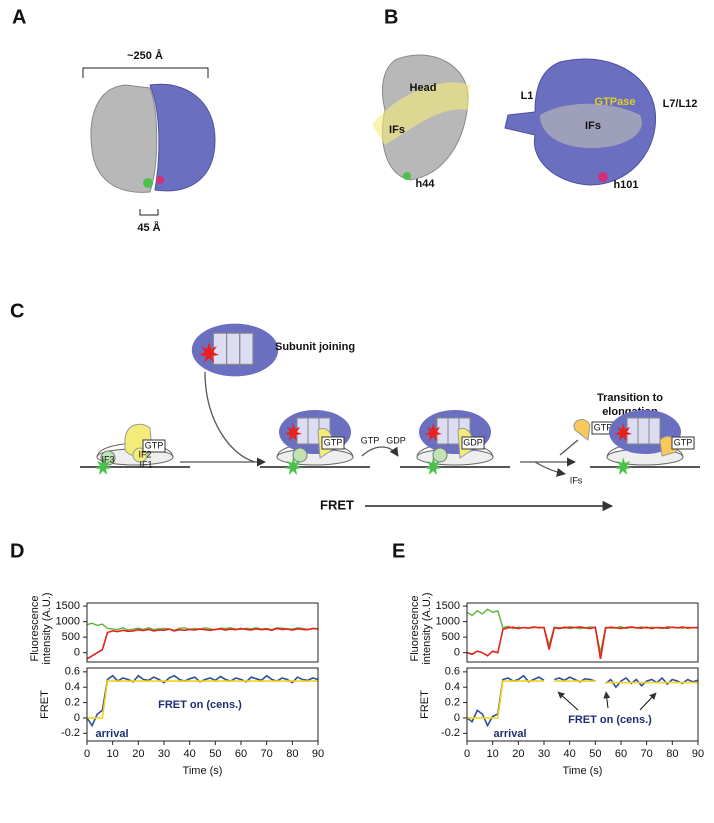 This screenshot has height=823, width=714. What do you see at coordinates (145, 55) in the screenshot?
I see `scale-label: ~250 Å` at bounding box center [145, 55].